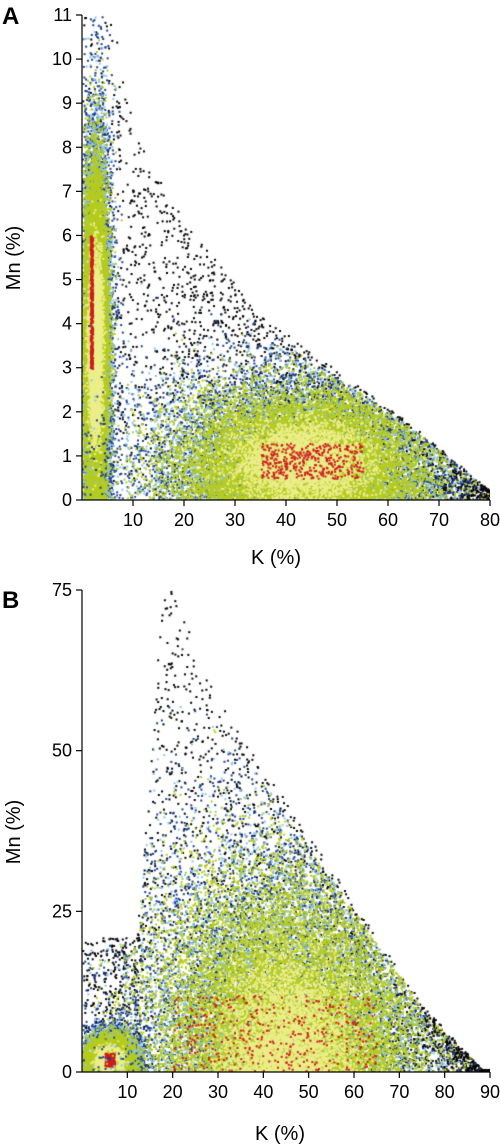  I want to click on panel-b-x-tick-label: 50, so click(309, 1092).